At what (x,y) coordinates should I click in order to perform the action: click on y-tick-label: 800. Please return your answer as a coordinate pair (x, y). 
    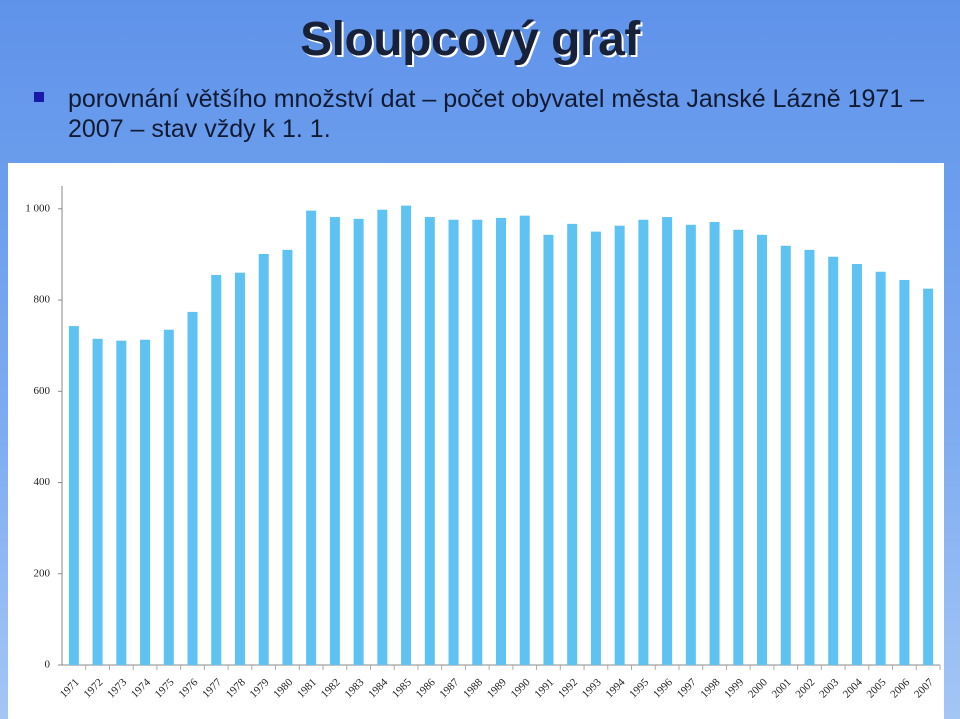
    Looking at the image, I should click on (42, 300).